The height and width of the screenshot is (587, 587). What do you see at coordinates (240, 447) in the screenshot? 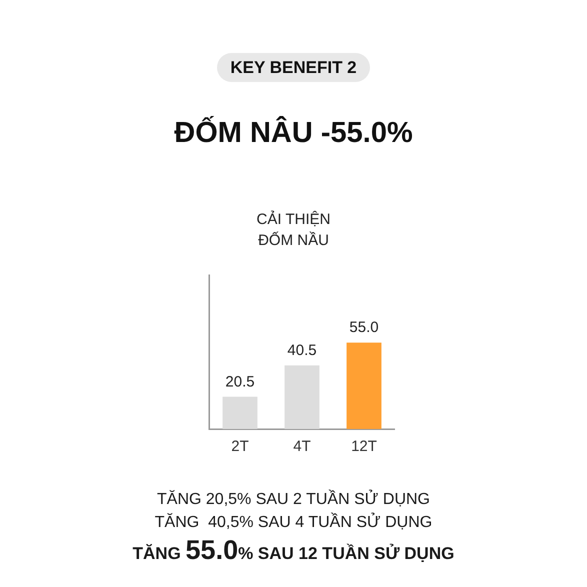
I see `x-tick-label: 2T` at bounding box center [240, 447].